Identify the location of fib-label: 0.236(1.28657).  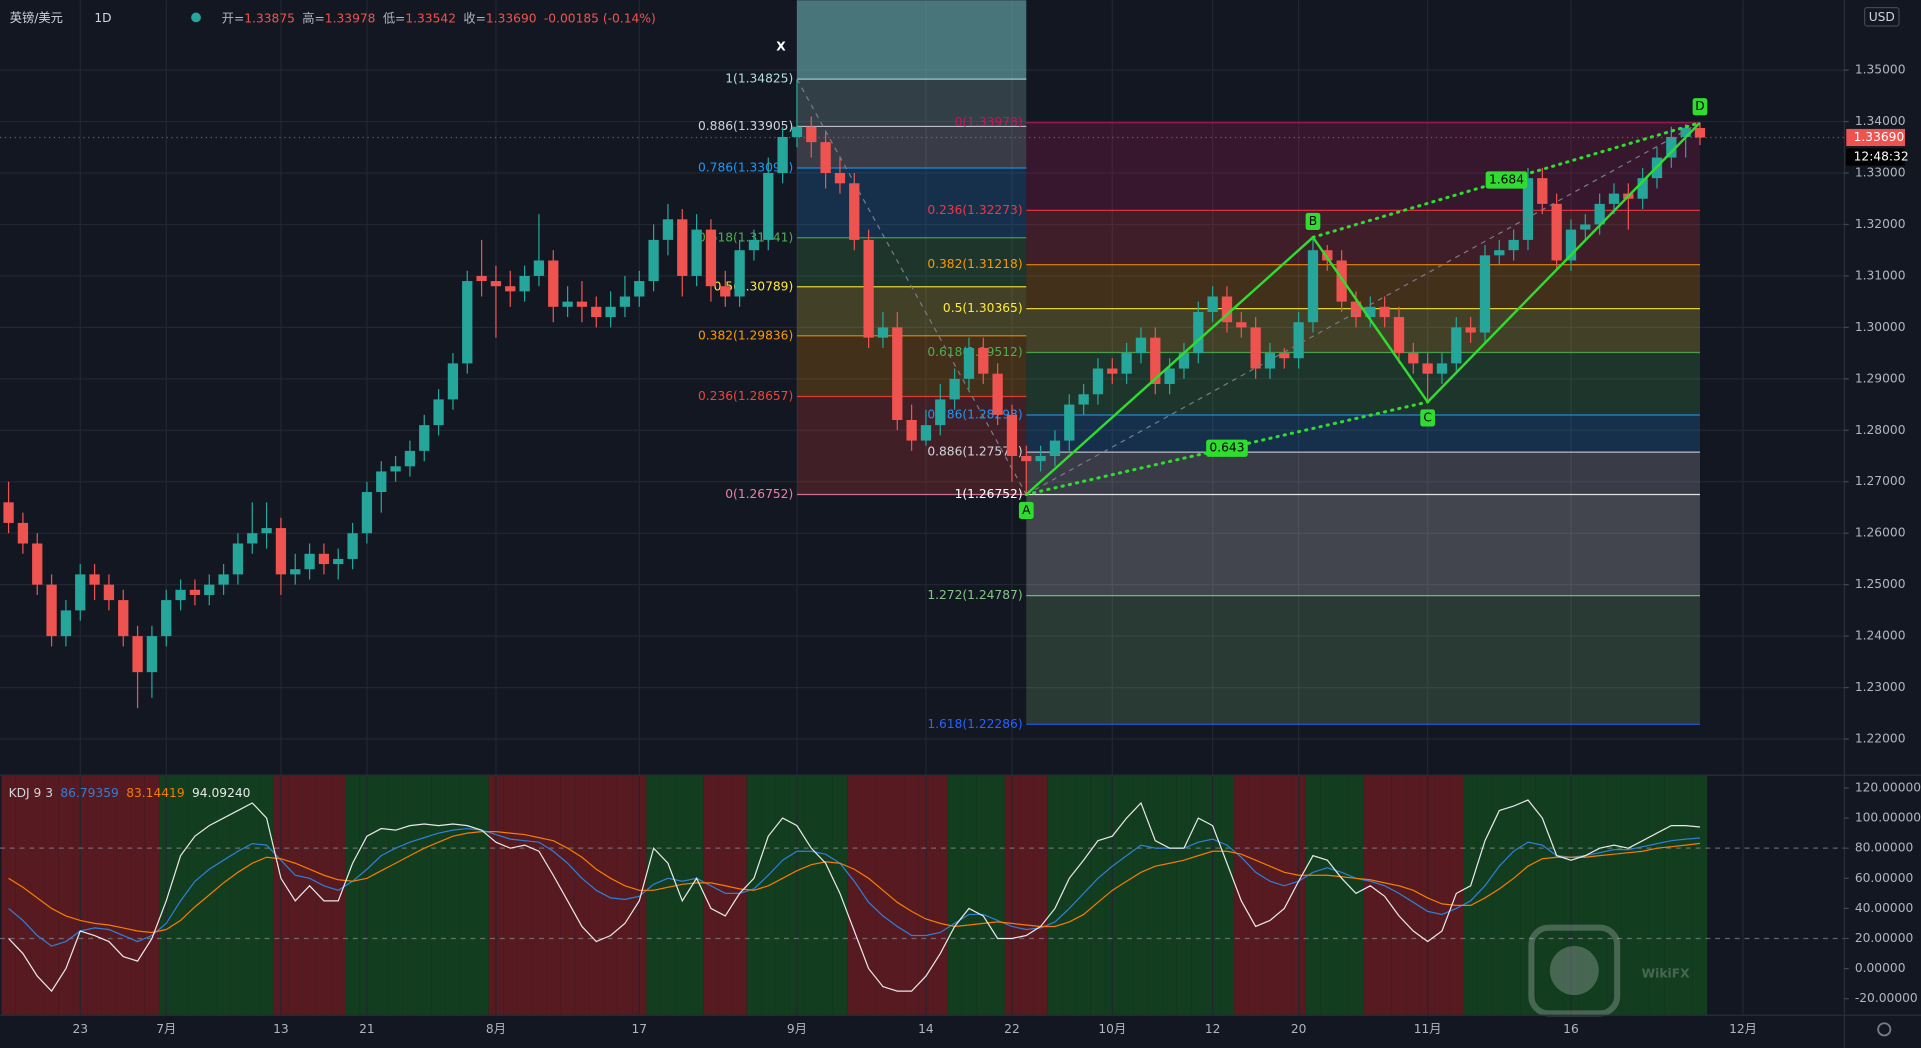
(745, 396).